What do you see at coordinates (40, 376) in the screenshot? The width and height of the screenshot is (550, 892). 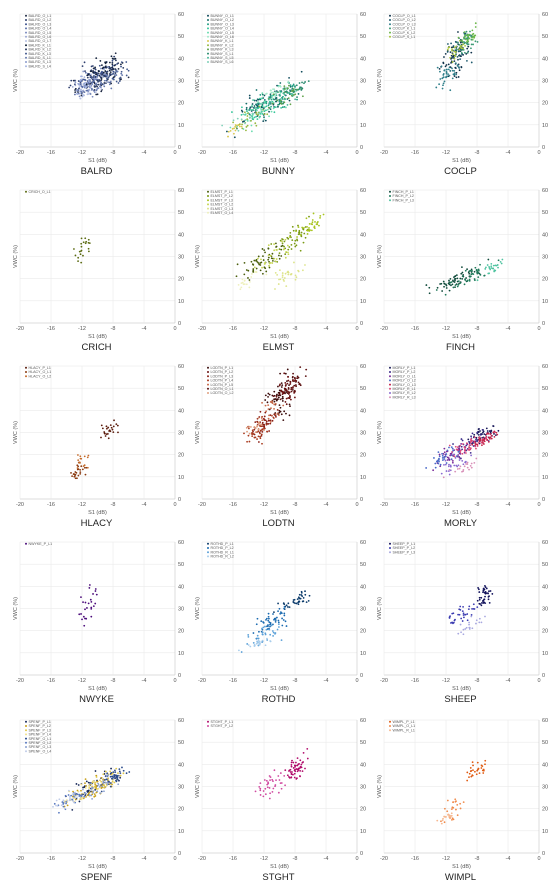 I see `legend-label: HLACY_O_L2` at bounding box center [40, 376].